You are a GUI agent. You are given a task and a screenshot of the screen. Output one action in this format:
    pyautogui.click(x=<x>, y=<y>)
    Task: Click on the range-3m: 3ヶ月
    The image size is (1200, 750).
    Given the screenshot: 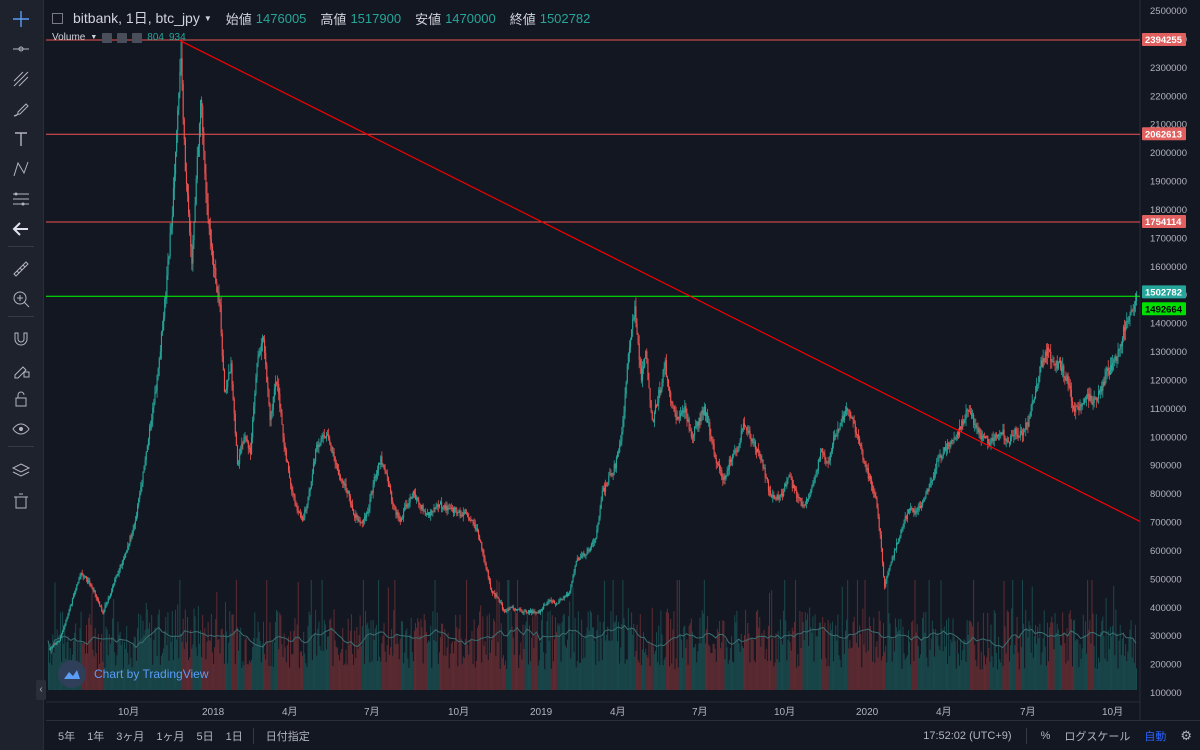 What is the action you would take?
    pyautogui.click(x=130, y=736)
    